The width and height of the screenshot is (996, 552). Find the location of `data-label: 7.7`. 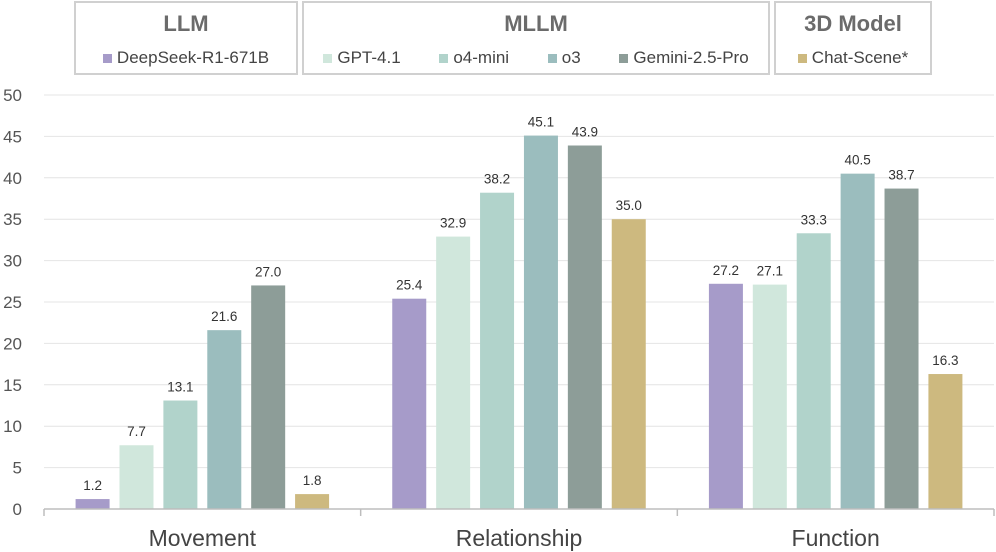

data-label: 7.7 is located at coordinates (136, 431).